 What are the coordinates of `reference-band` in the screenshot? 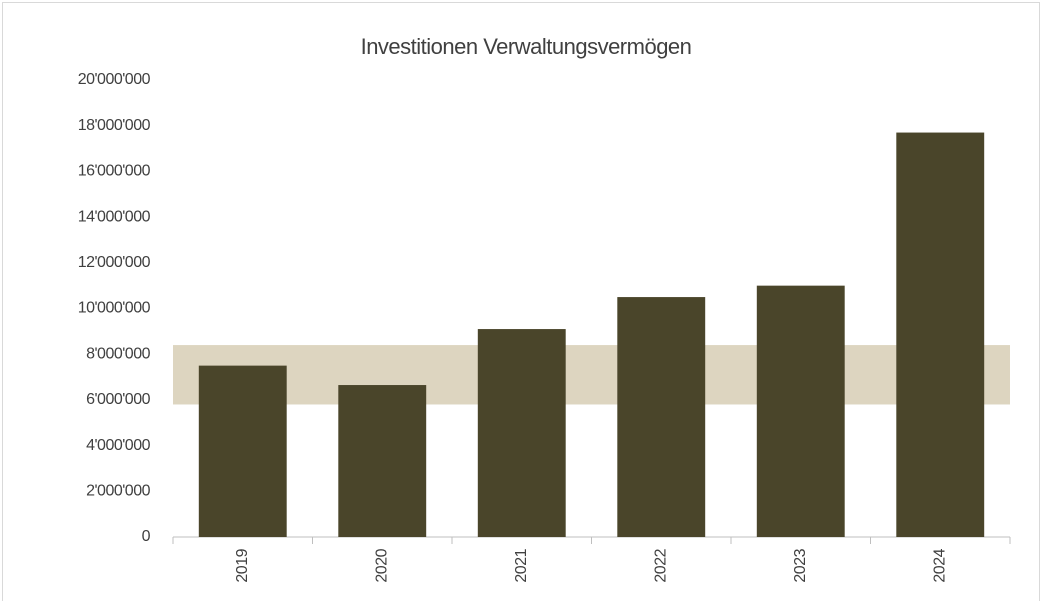 It's located at (591, 375).